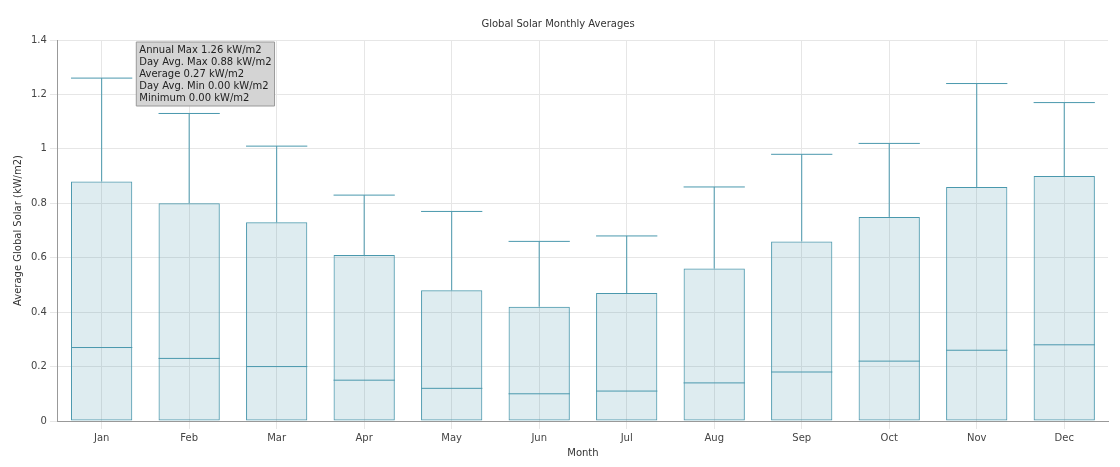 This screenshot has width=1120, height=467. What do you see at coordinates (43, 148) in the screenshot?
I see `y-tick-label: 1` at bounding box center [43, 148].